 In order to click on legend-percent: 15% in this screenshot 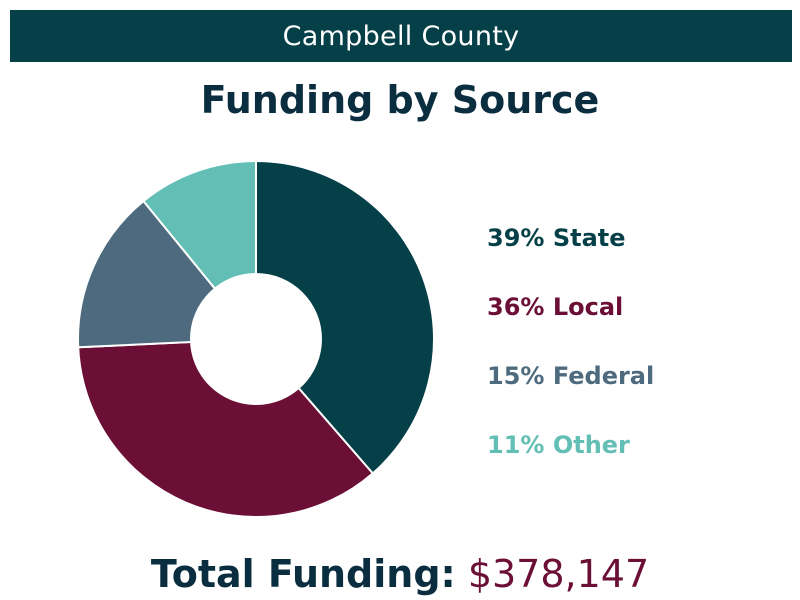, I will do `click(516, 376)`.